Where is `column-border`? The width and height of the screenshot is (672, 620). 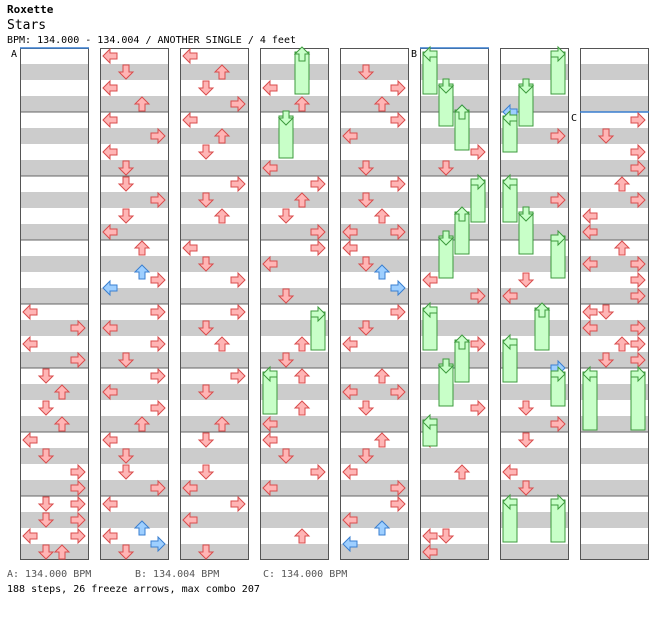 column-border is located at coordinates (134, 304).